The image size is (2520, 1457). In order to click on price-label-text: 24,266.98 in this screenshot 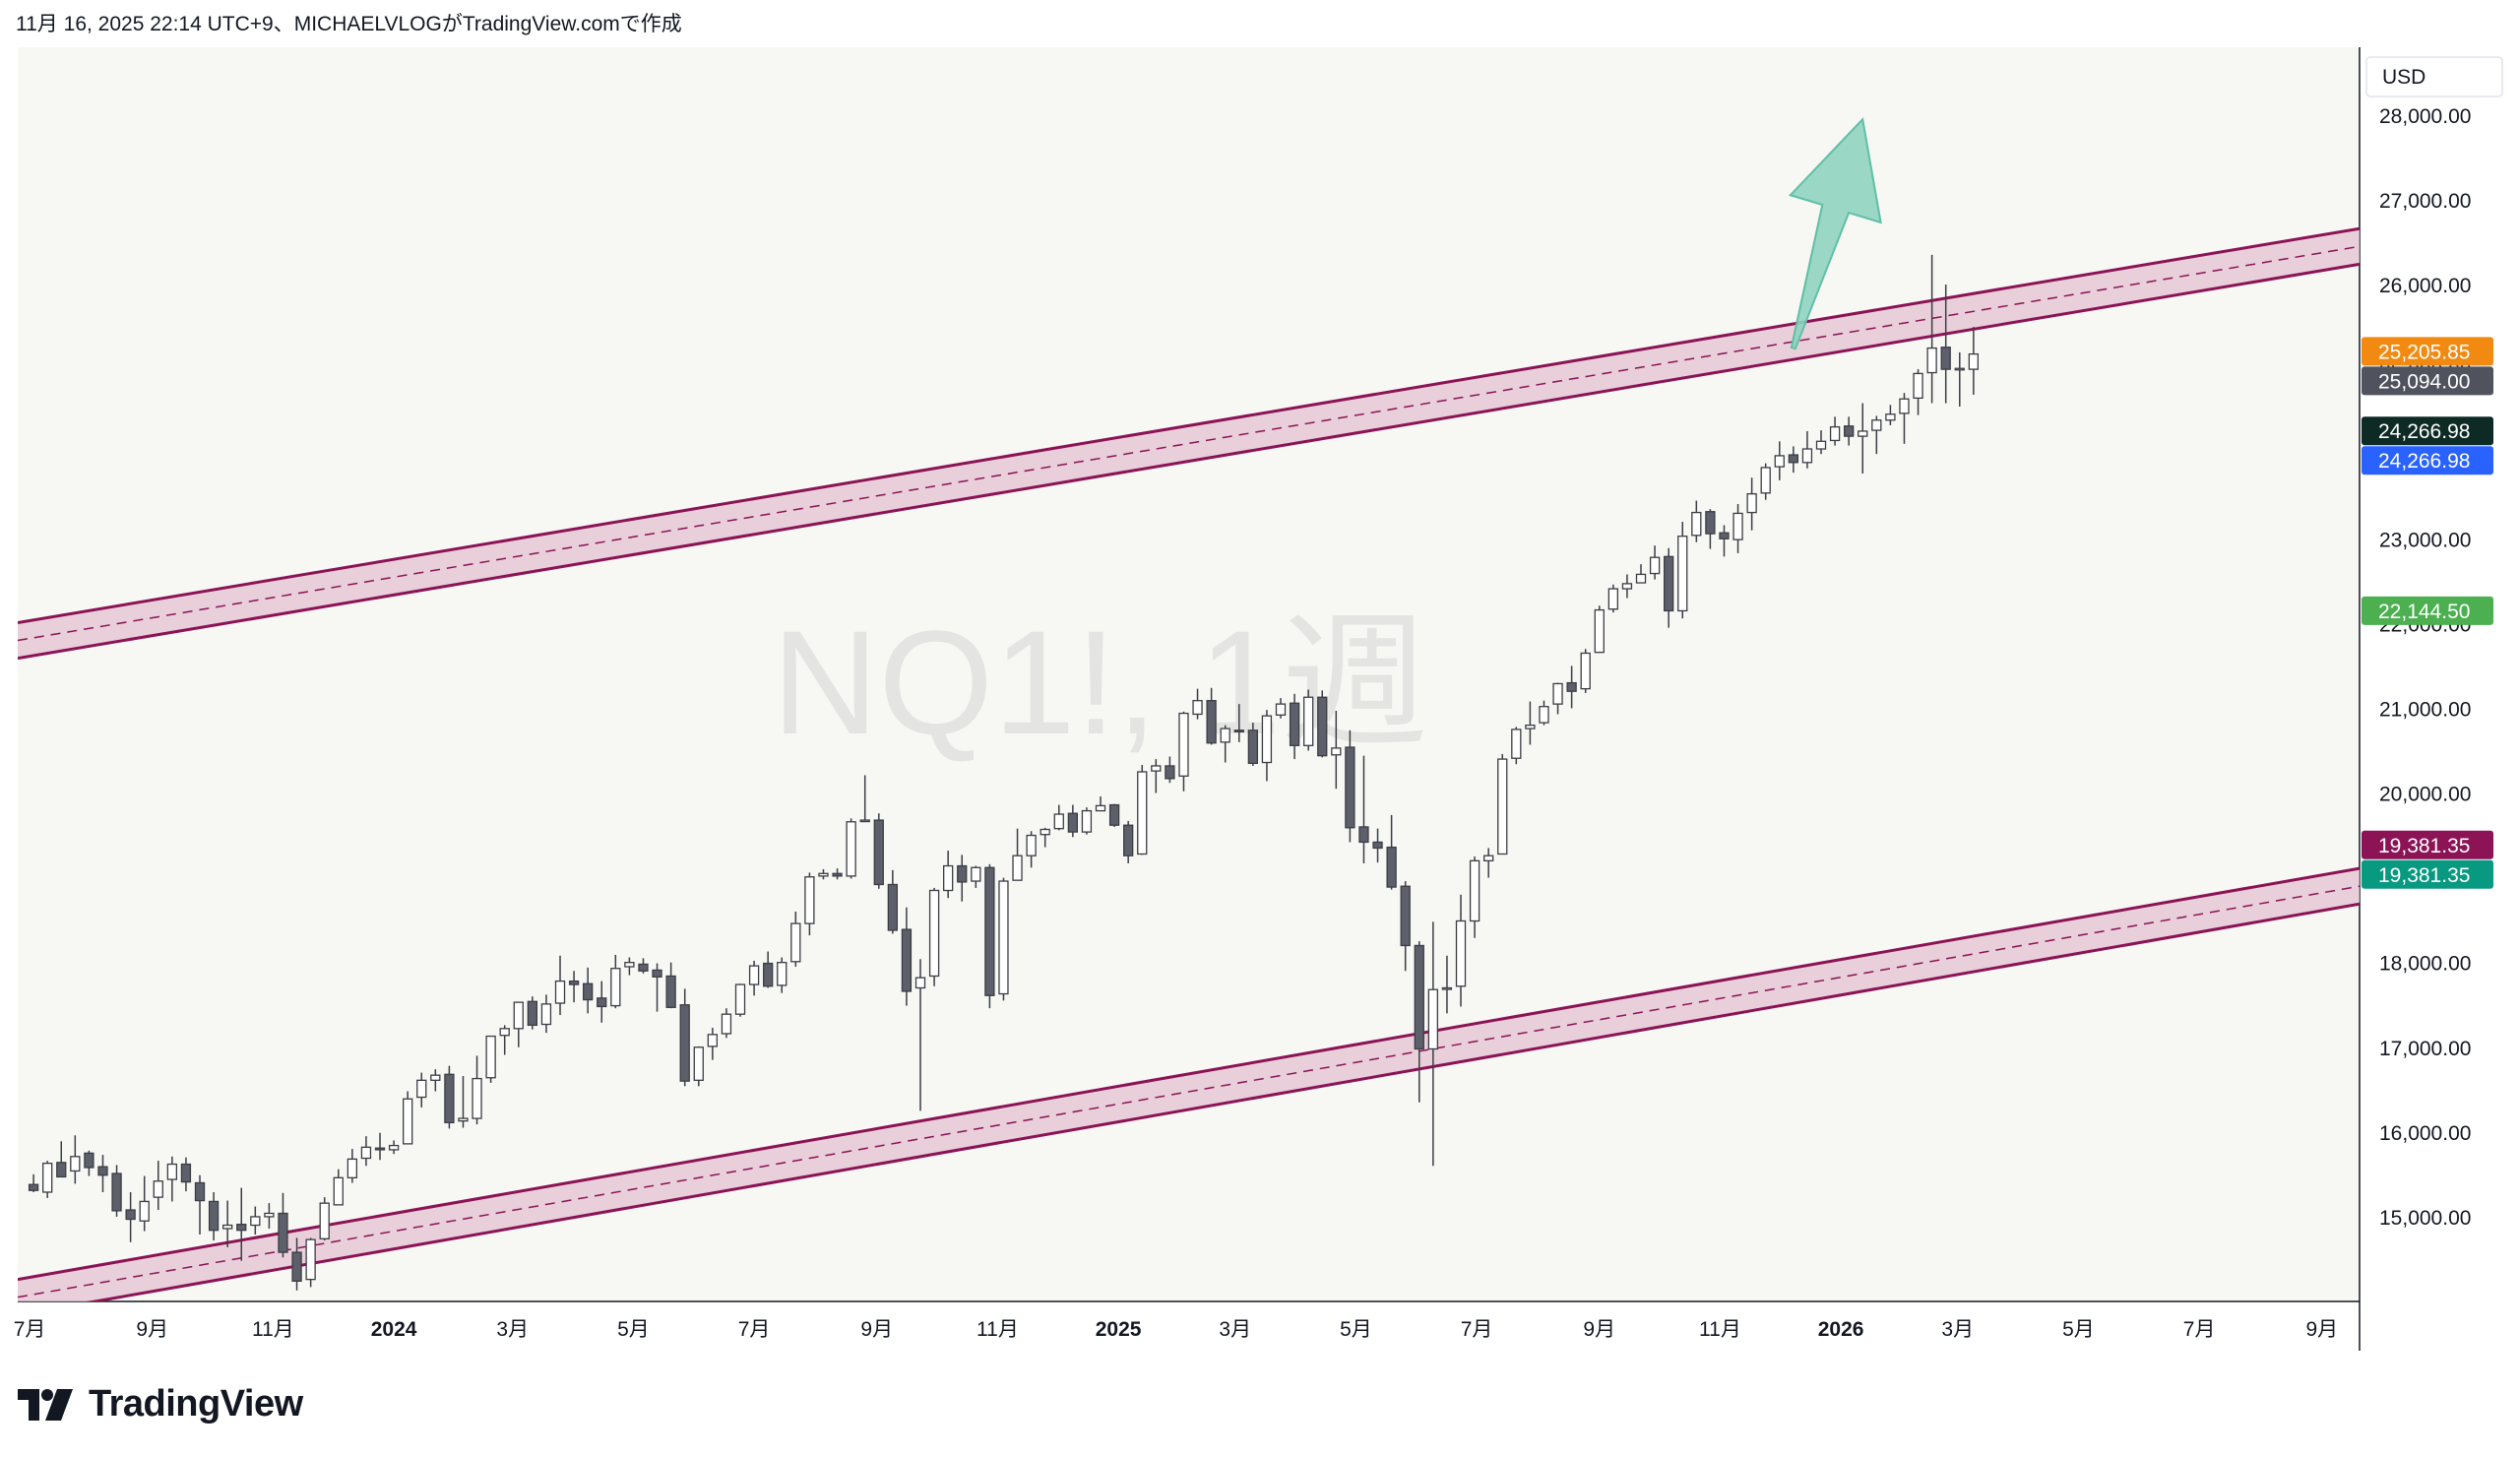, I will do `click(2424, 431)`.